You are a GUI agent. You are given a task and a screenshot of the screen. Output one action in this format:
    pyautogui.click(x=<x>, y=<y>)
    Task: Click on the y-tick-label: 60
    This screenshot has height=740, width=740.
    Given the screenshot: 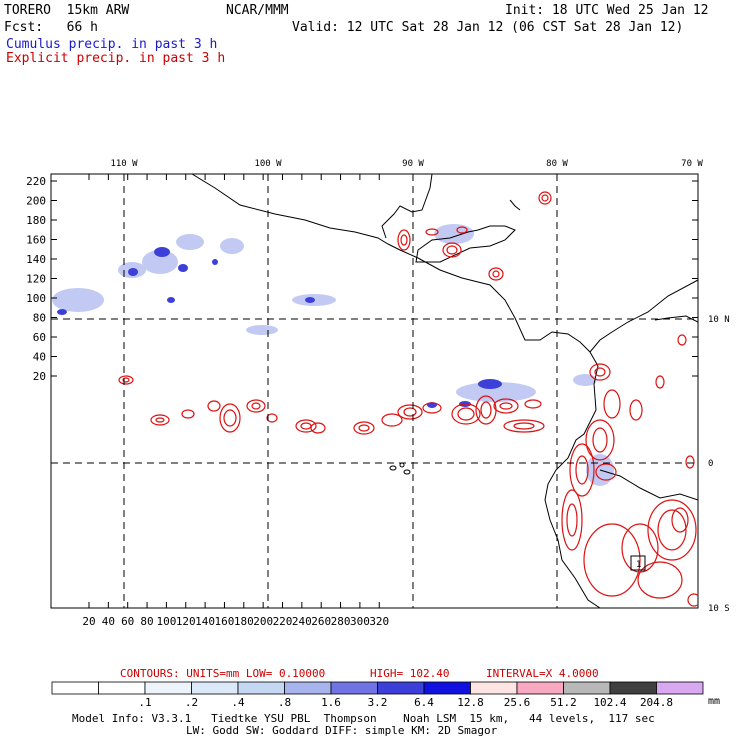 What is the action you would take?
    pyautogui.click(x=39, y=337)
    